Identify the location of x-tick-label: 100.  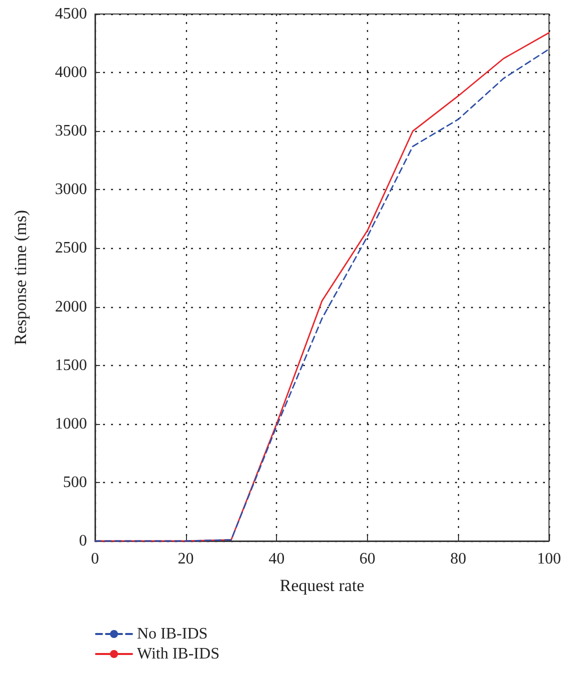
(549, 559).